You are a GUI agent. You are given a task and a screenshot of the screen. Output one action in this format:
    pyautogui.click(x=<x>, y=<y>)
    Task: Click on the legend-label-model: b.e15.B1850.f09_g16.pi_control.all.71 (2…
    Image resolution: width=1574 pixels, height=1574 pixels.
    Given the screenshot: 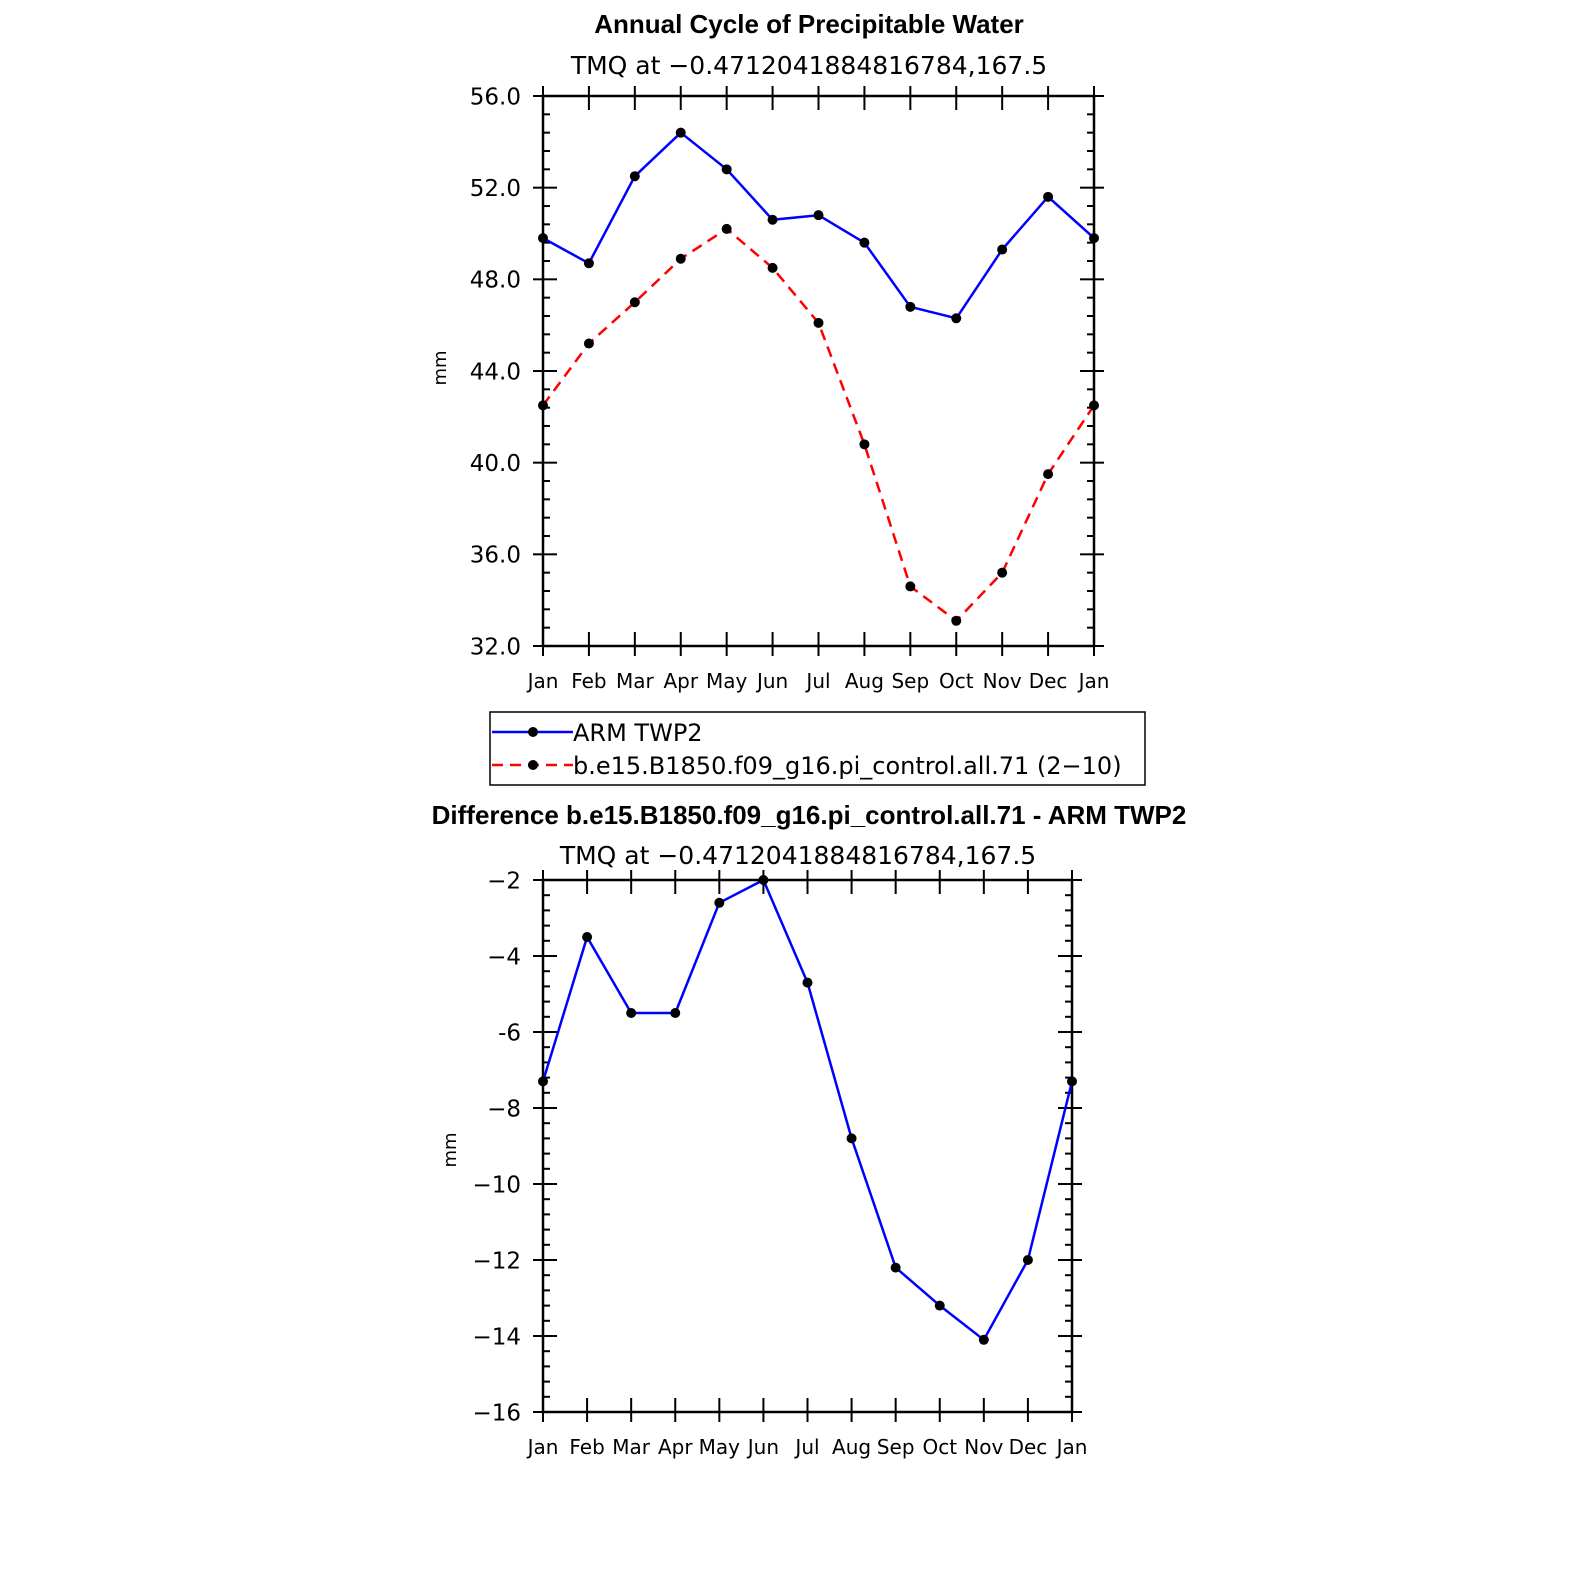 What is the action you would take?
    pyautogui.click(x=847, y=766)
    